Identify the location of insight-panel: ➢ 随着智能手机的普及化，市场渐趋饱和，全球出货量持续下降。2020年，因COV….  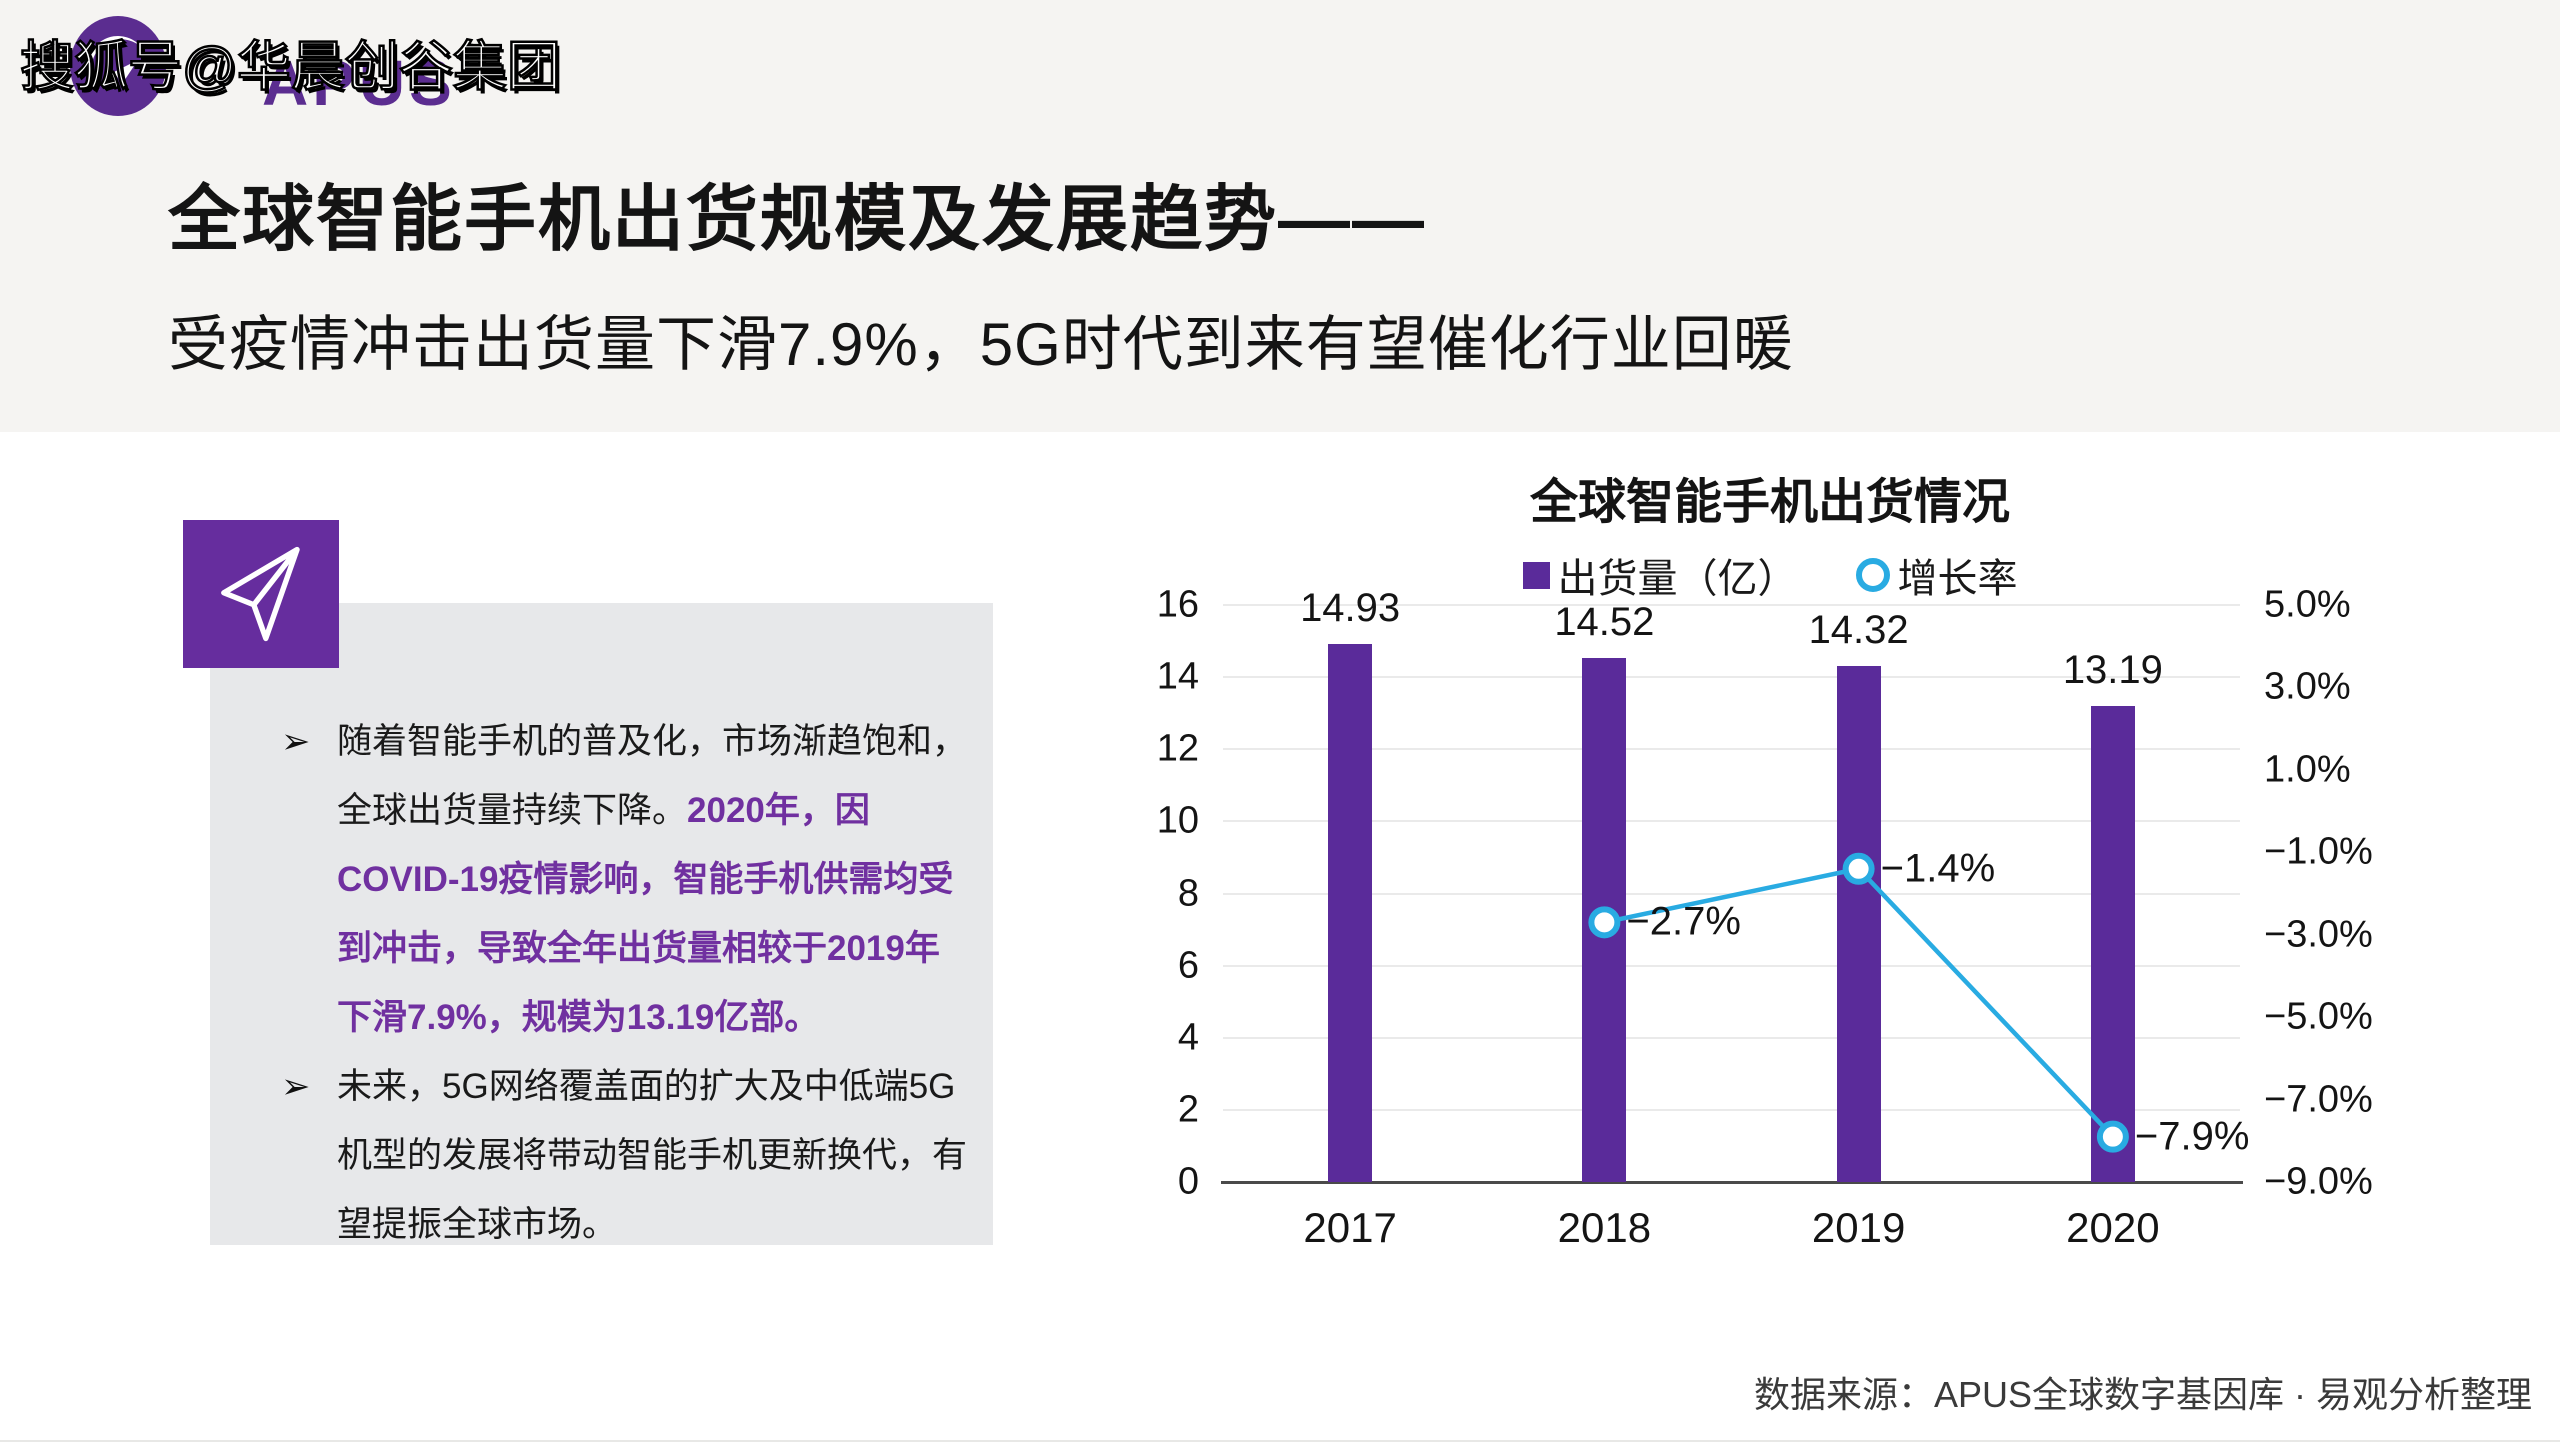
(601, 924).